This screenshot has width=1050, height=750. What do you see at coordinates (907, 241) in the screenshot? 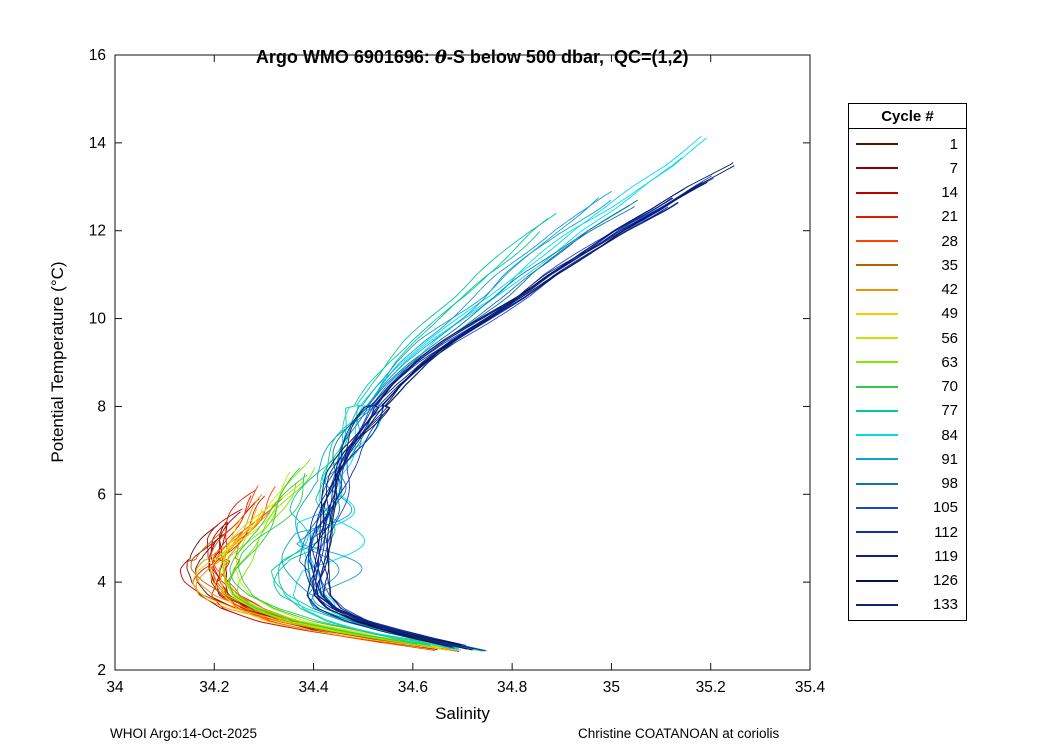
I see `legend-item-cycle-28: 28` at bounding box center [907, 241].